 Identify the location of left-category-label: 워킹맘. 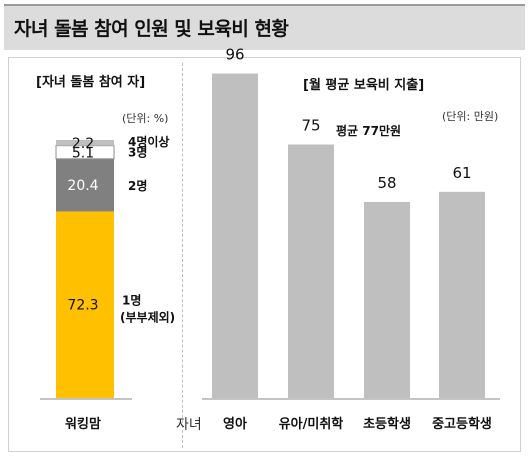
(83, 424).